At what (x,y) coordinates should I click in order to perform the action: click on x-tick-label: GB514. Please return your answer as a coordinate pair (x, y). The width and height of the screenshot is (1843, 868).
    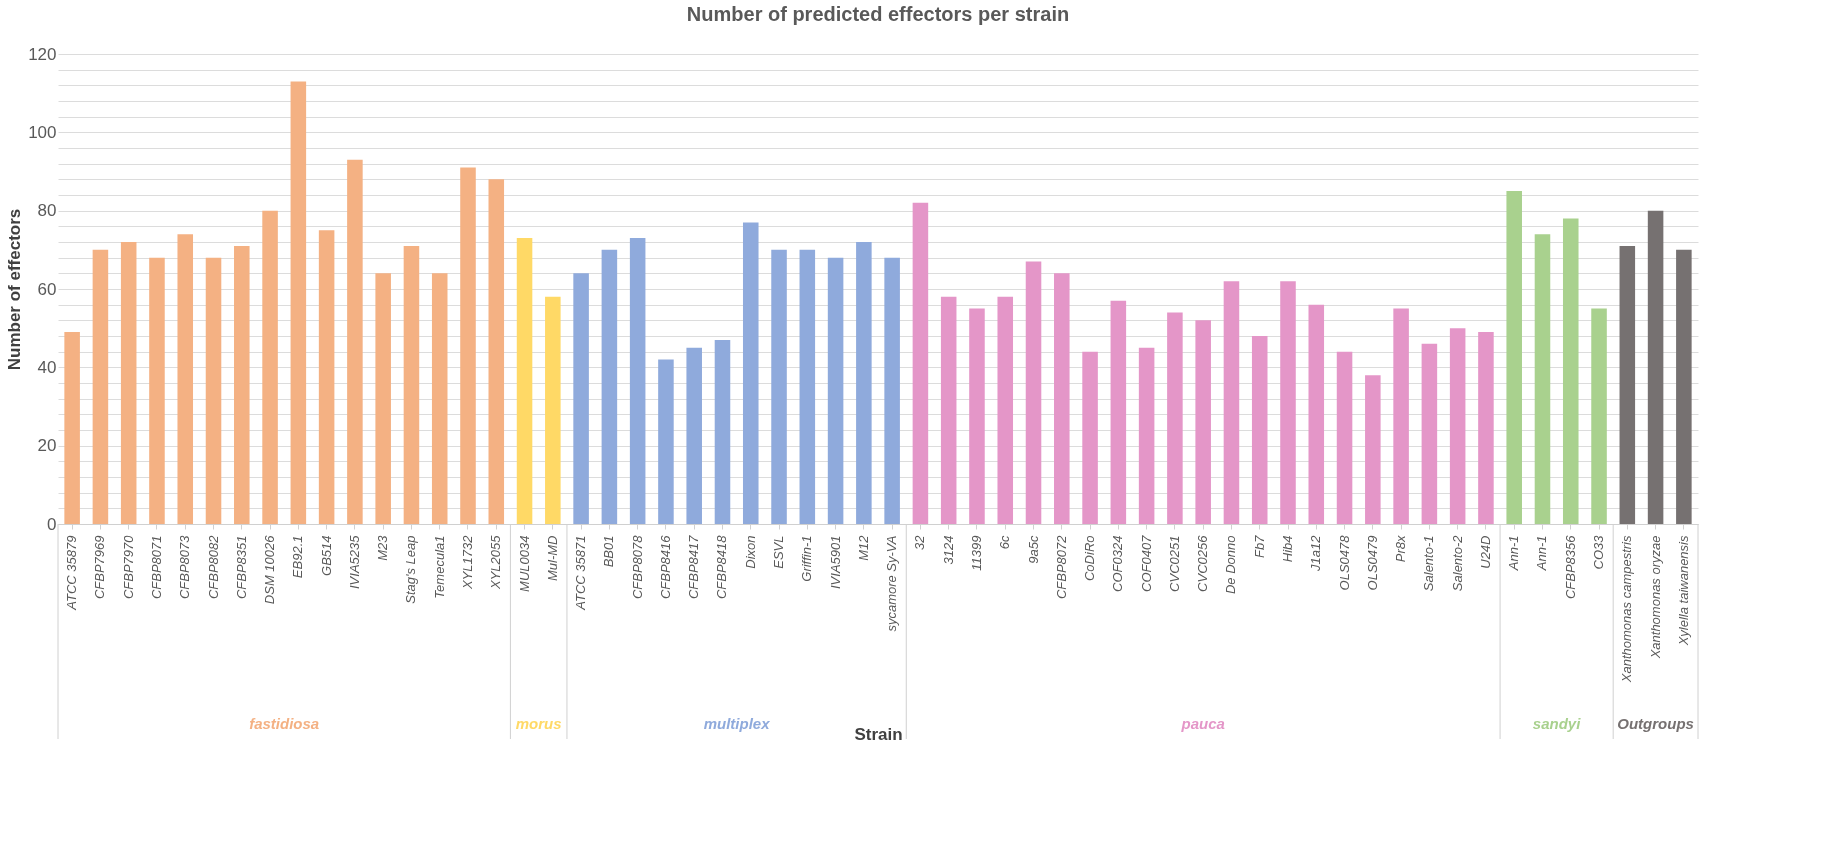
    Looking at the image, I should click on (326, 555).